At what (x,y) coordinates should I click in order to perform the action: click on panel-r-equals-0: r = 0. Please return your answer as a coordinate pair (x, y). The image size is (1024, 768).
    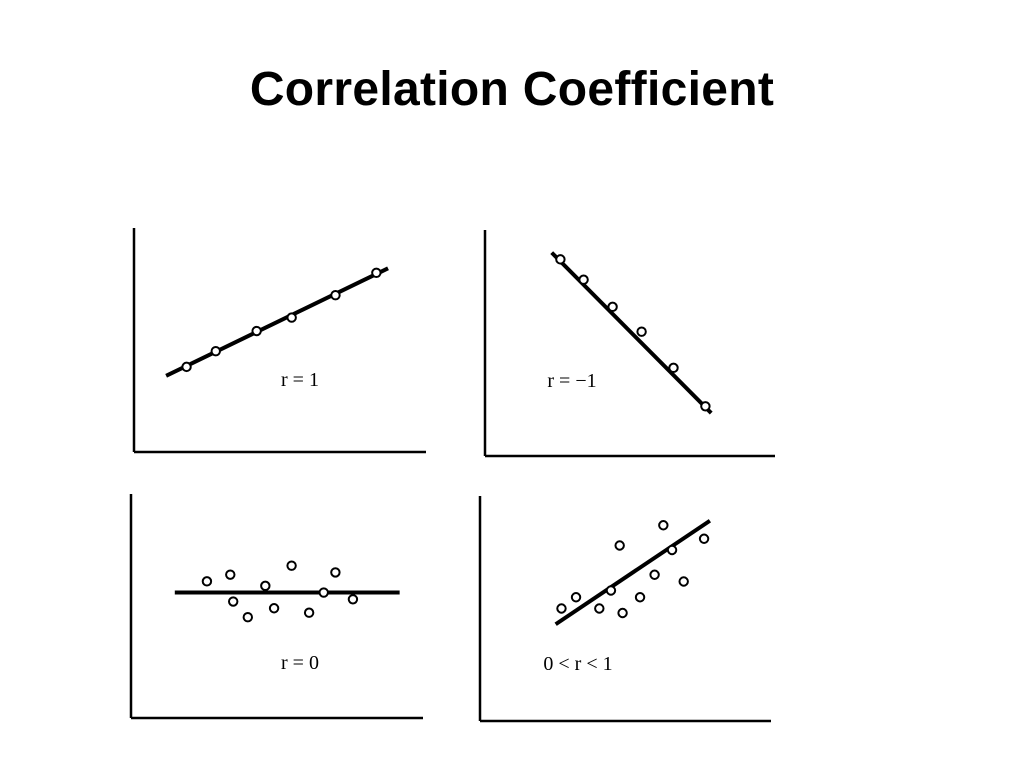
    Looking at the image, I should click on (276, 607).